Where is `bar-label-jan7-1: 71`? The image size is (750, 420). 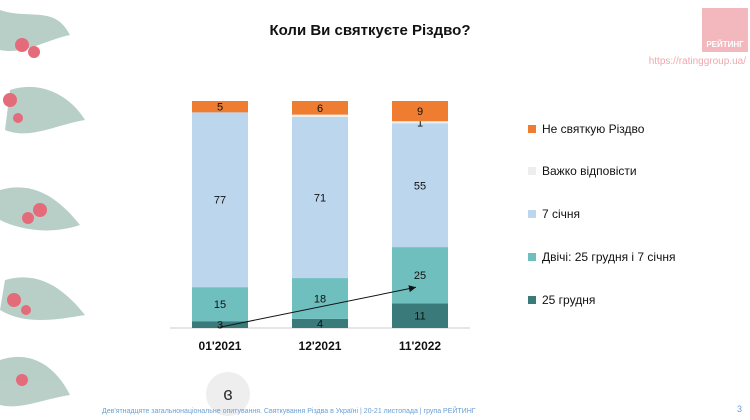 bar-label-jan7-1: 71 is located at coordinates (320, 198).